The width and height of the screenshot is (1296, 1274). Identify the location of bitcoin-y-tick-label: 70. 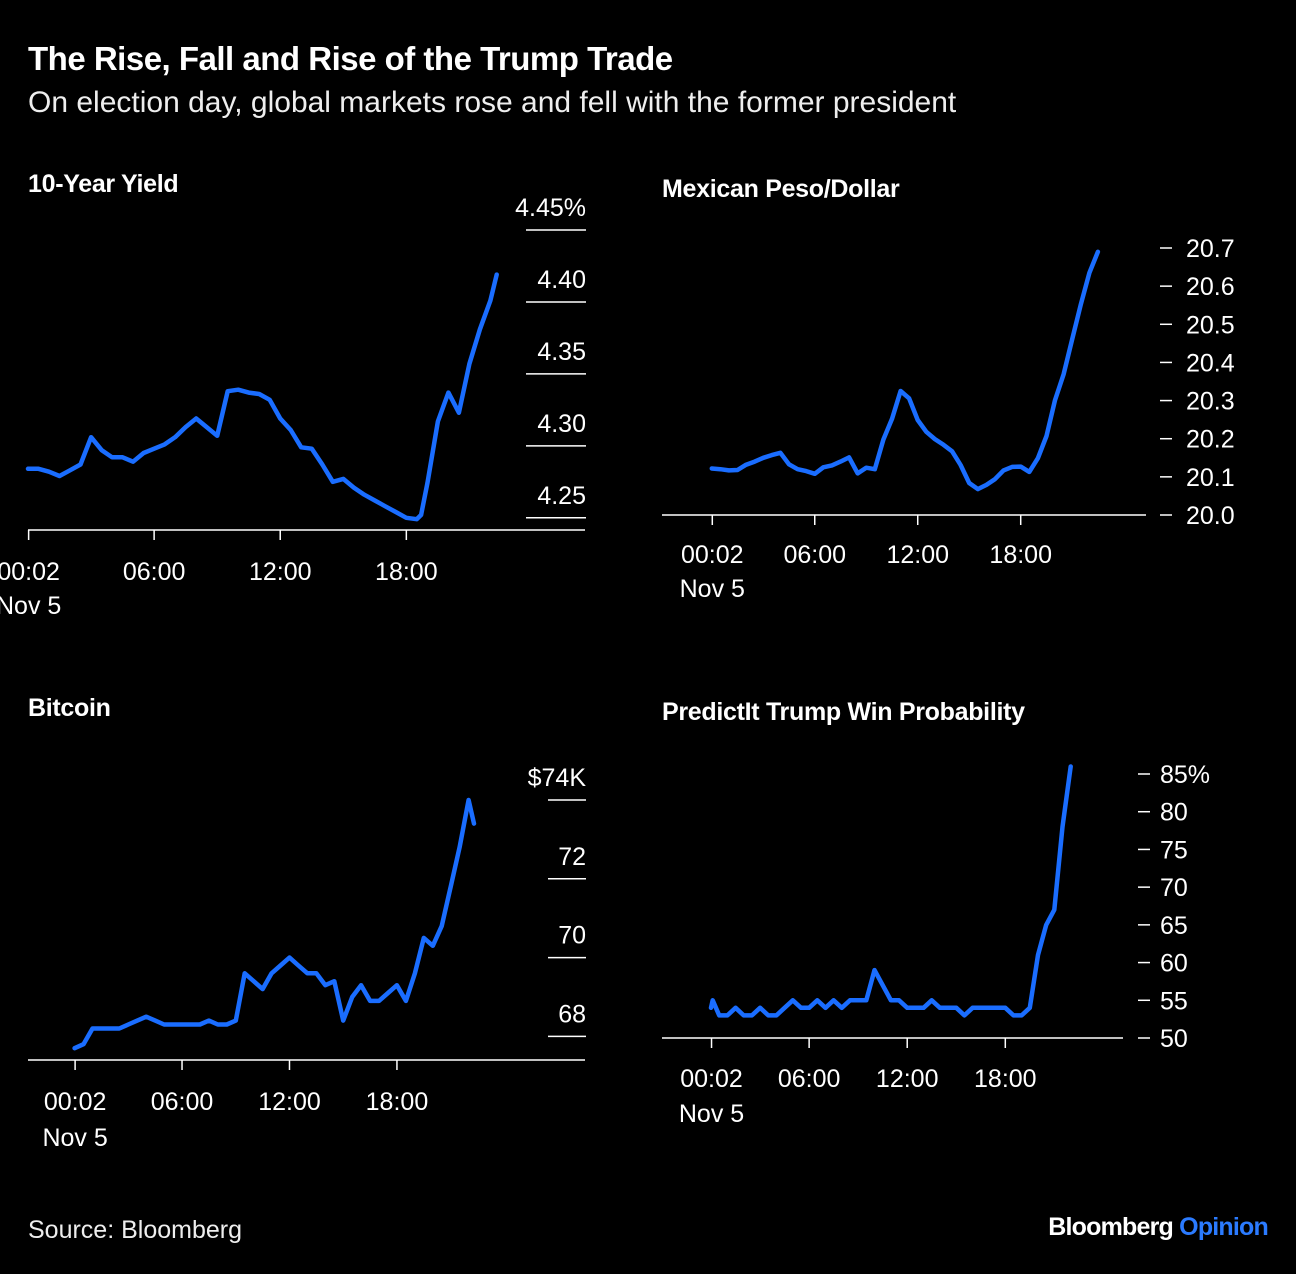
(572, 936).